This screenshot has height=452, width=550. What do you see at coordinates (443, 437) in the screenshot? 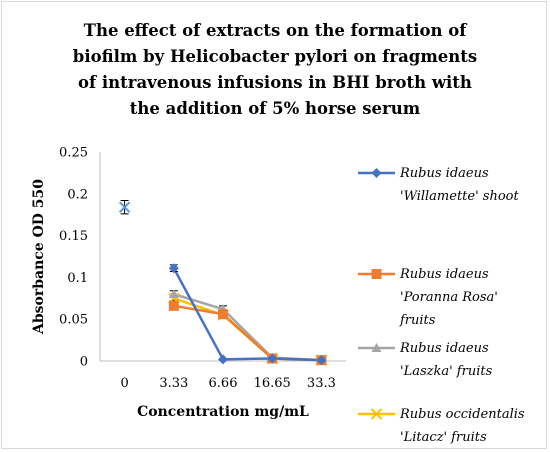
I see `legend-entry-label: 'Litacz' fruits` at bounding box center [443, 437].